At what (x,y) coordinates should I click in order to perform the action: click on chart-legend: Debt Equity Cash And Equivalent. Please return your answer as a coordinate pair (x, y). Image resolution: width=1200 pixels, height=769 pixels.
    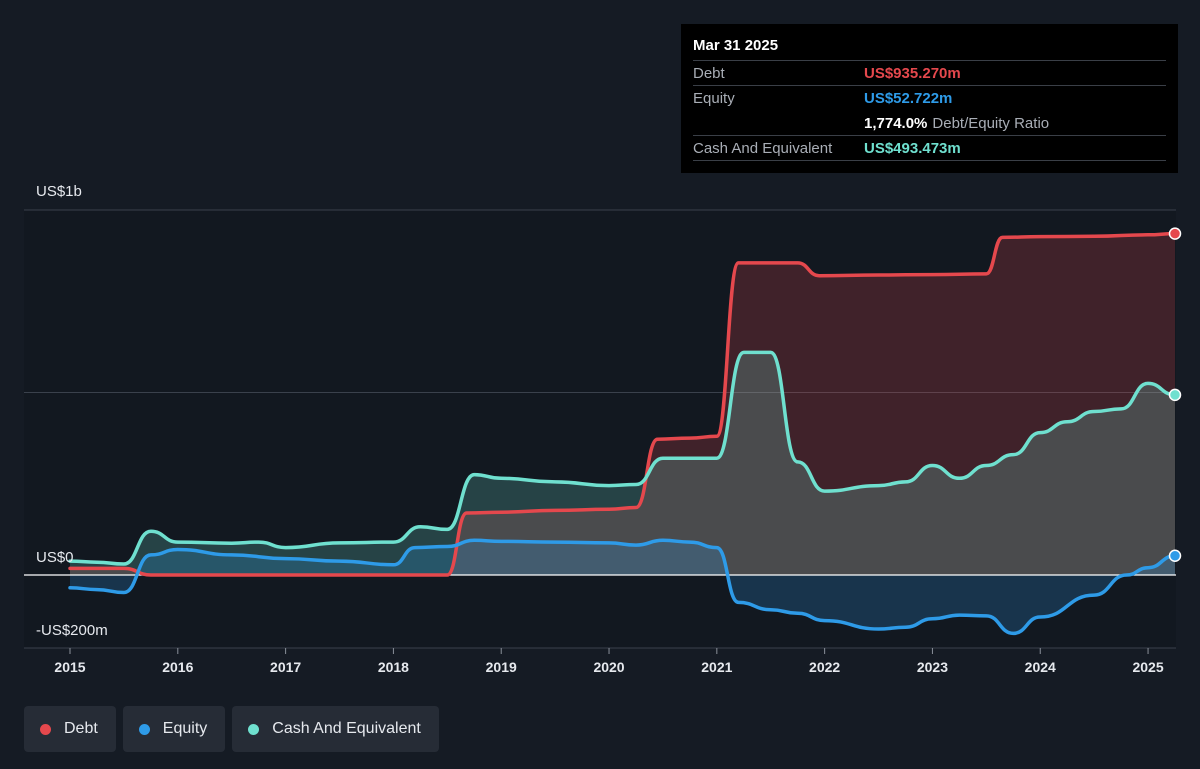
    Looking at the image, I should click on (231, 729).